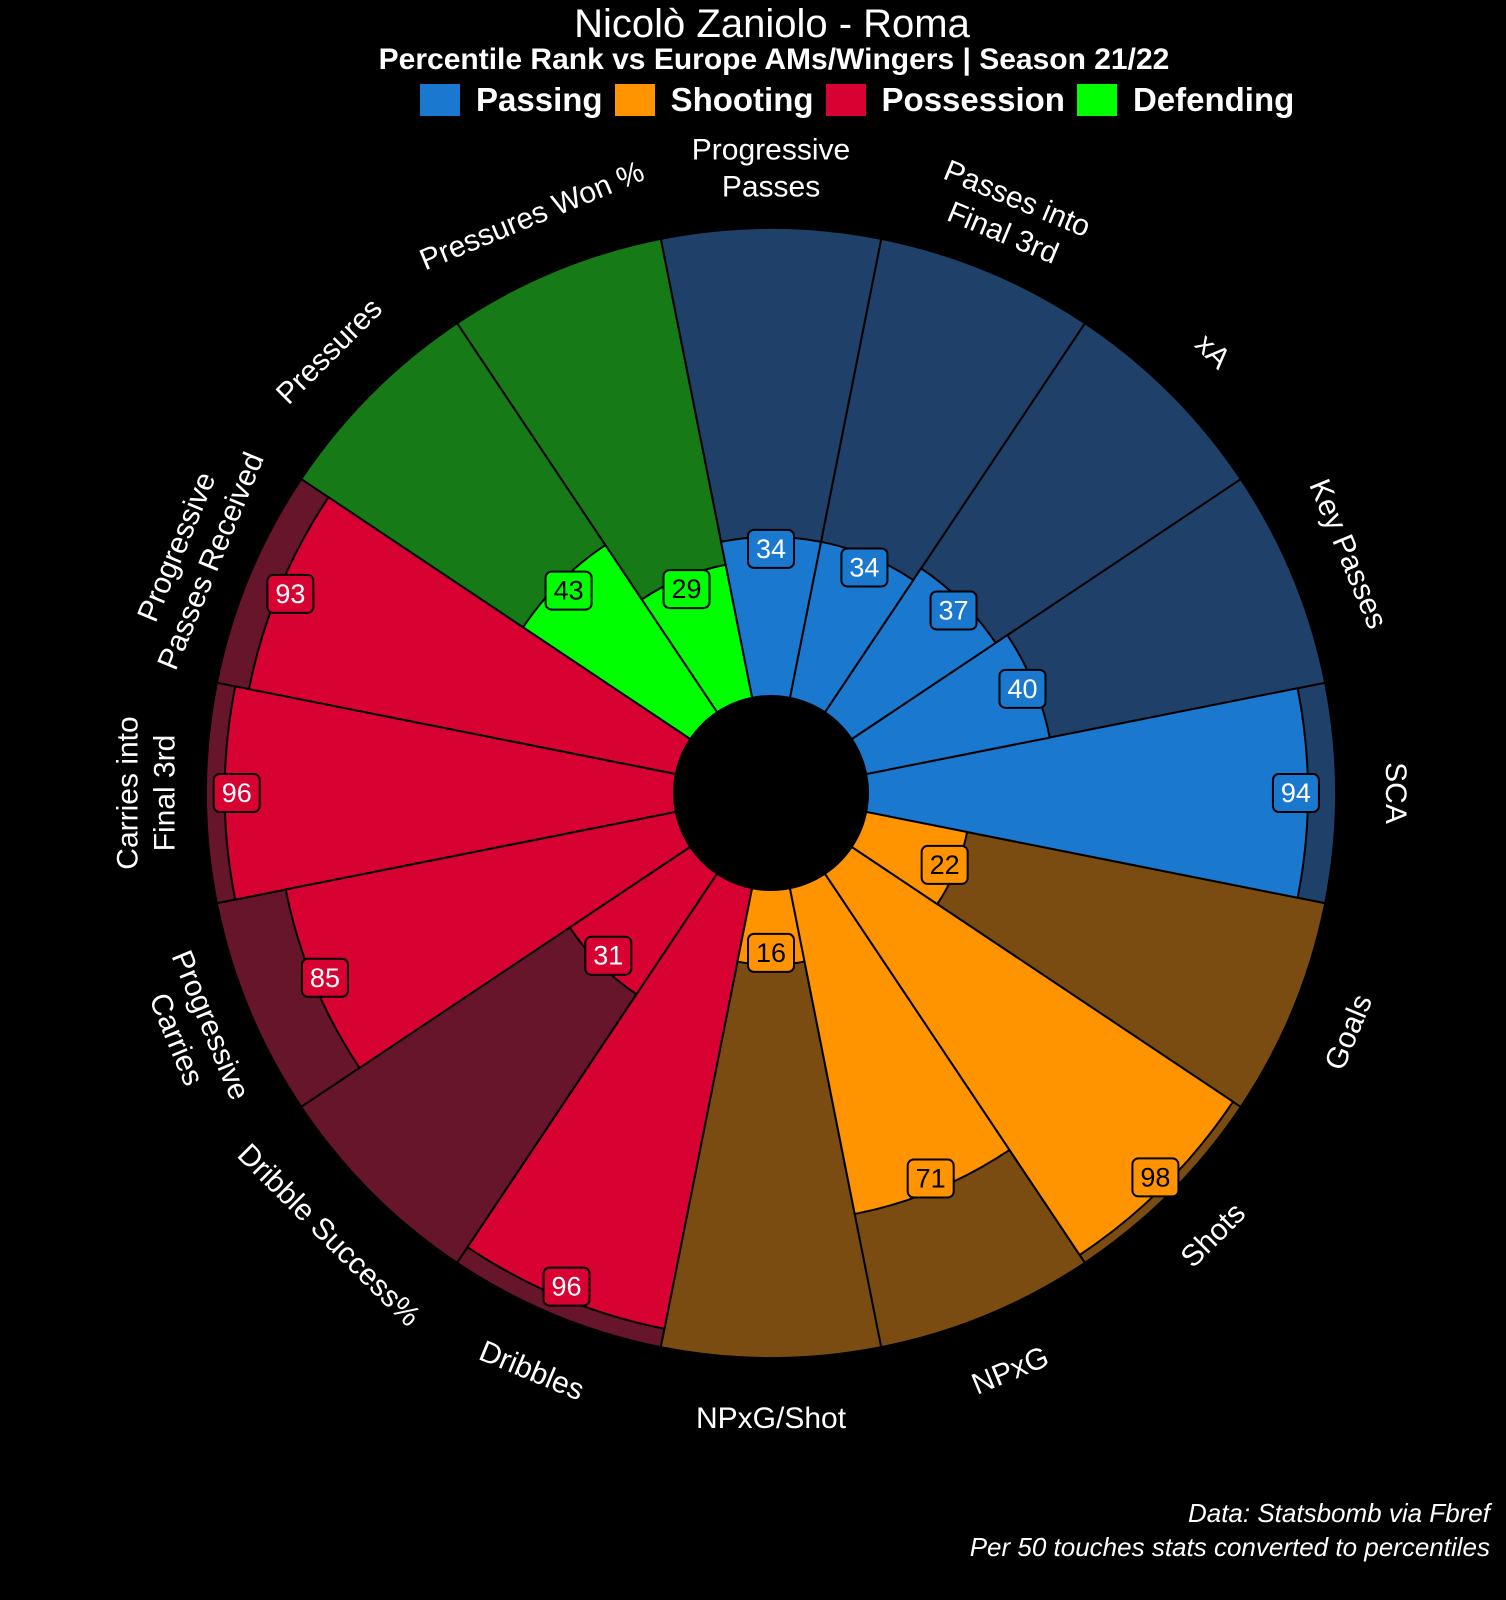 This screenshot has height=1600, width=1506. Describe the element at coordinates (1349, 1032) in the screenshot. I see `param-label-goals: Goals` at that location.